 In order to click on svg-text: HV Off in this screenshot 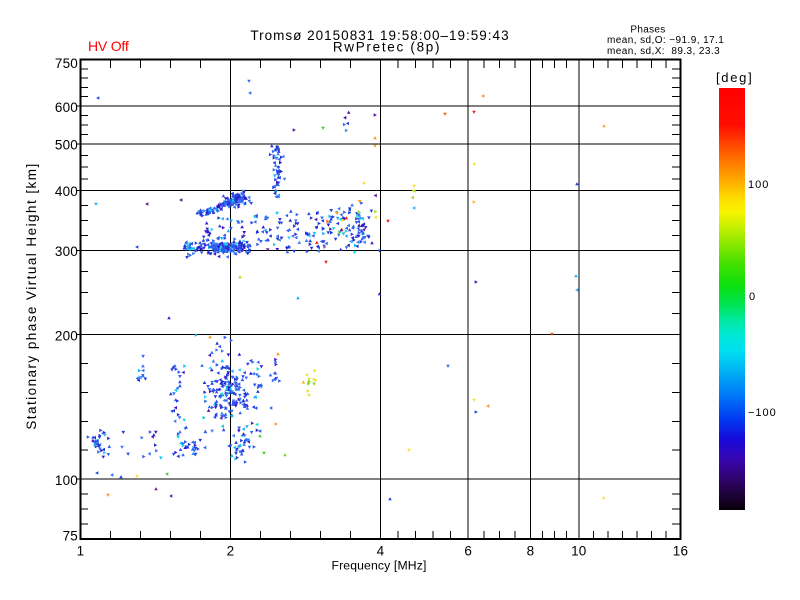, I will do `click(108, 46)`.